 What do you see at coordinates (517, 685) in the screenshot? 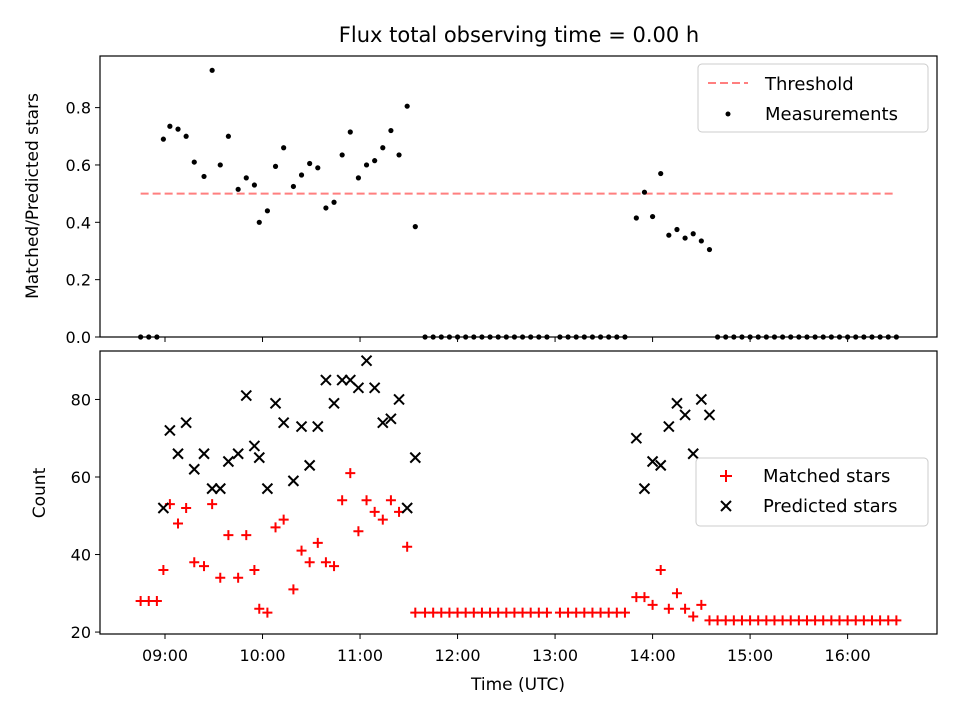
I see `x-axis-label: Time (UTC)` at bounding box center [517, 685].